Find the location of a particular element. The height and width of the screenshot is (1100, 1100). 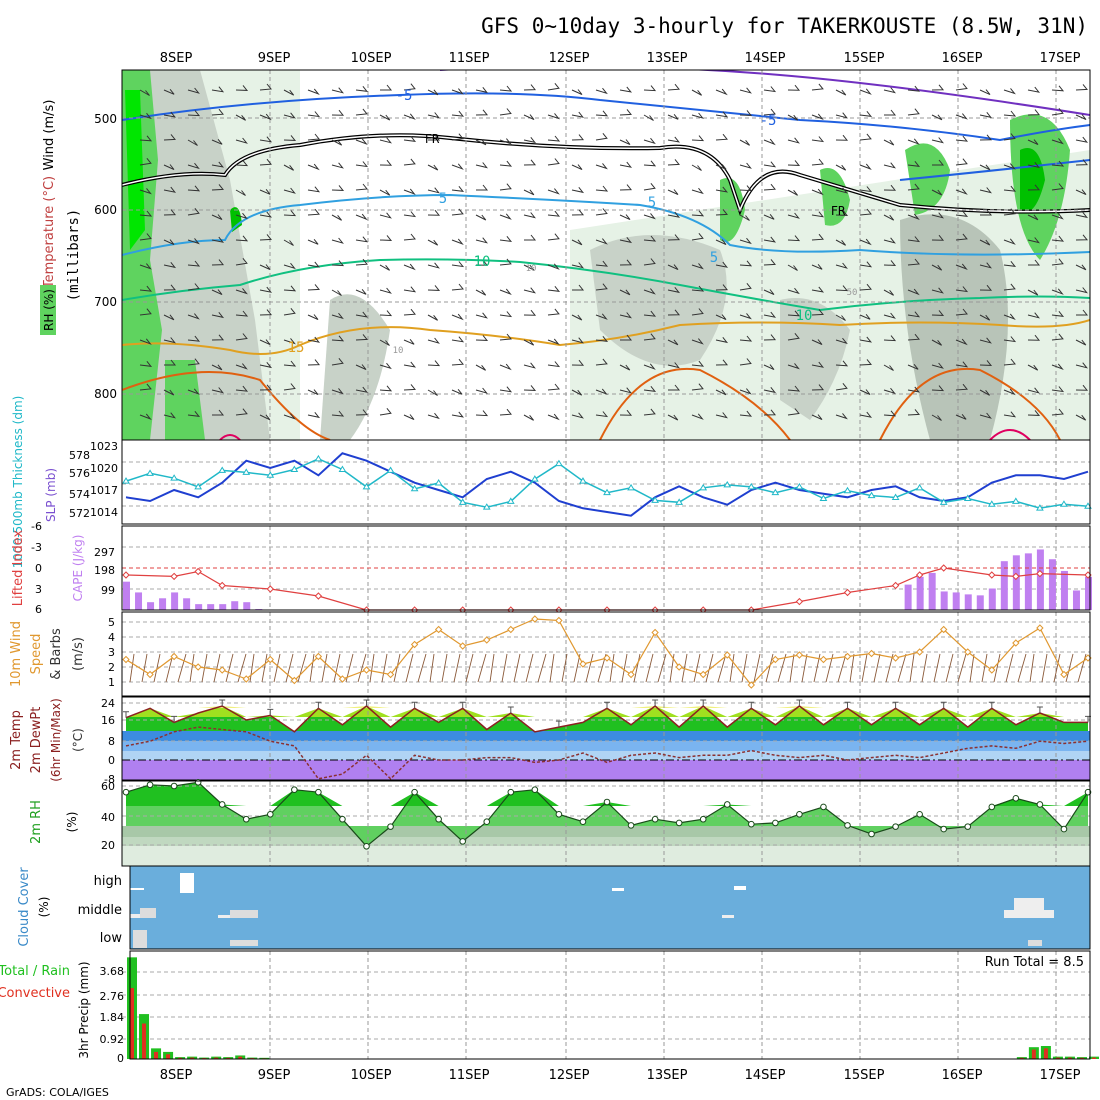

temp-tick: 16 is located at coordinates (108, 720).